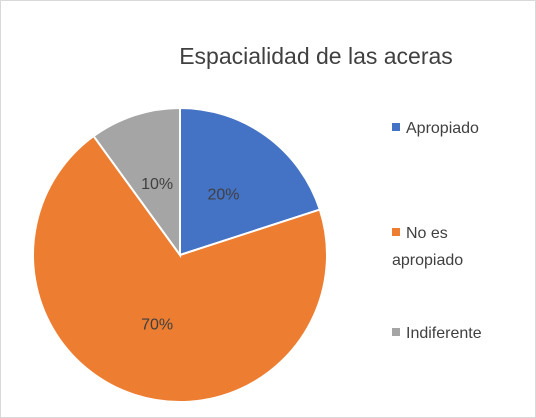 This screenshot has width=536, height=418. What do you see at coordinates (428, 247) in the screenshot?
I see `legend-label: No es apropiado` at bounding box center [428, 247].